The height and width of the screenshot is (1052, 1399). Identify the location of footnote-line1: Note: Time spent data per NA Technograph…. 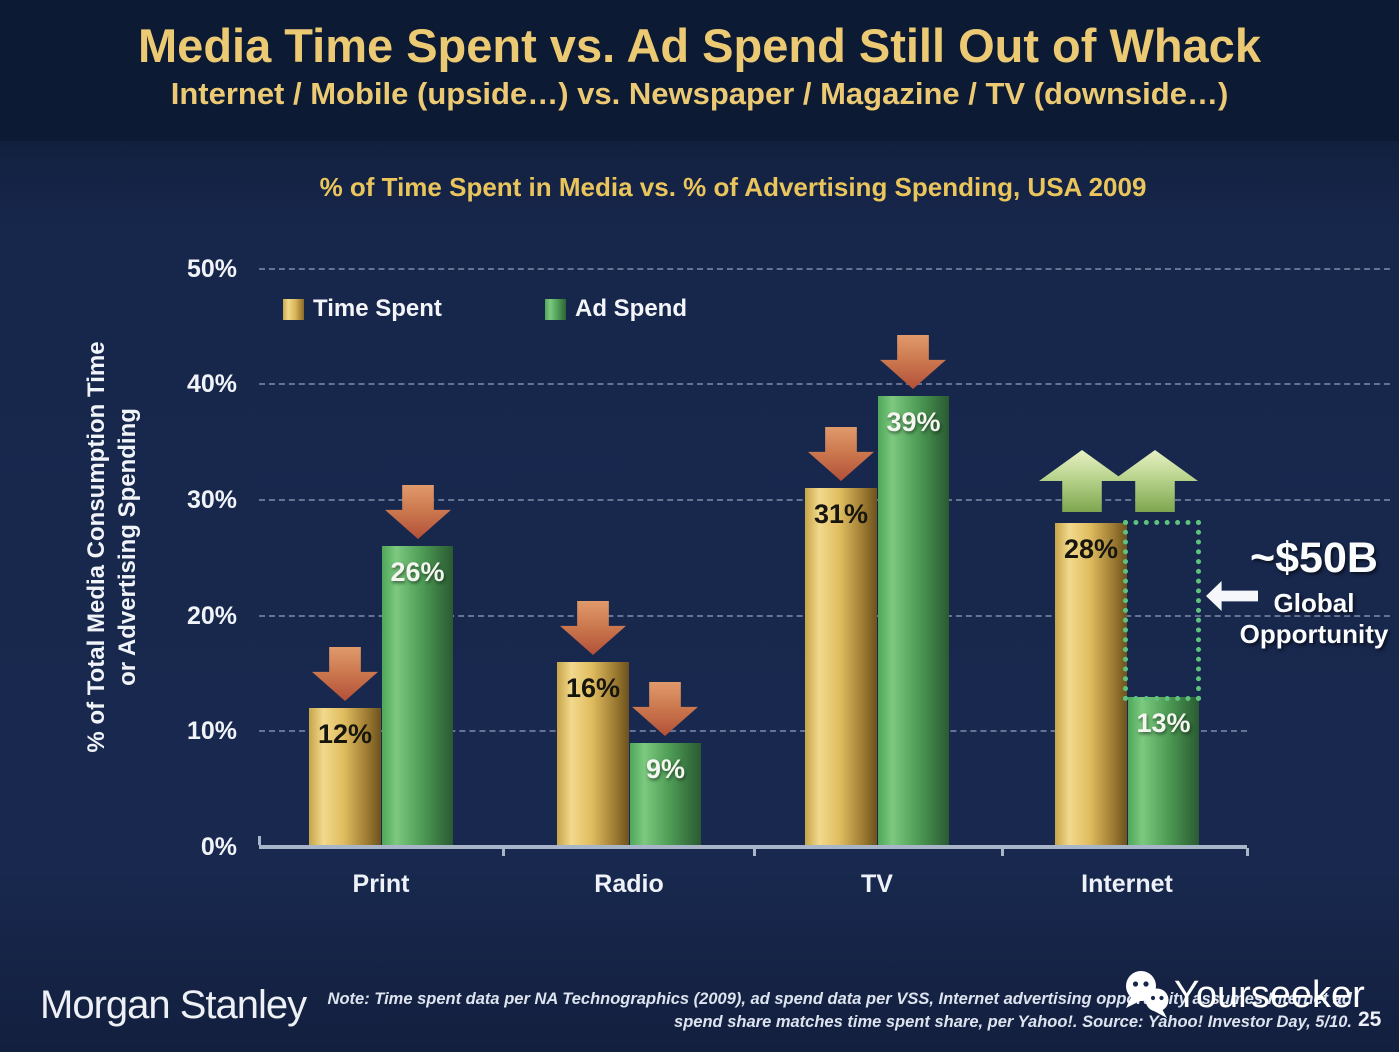
(839, 999).